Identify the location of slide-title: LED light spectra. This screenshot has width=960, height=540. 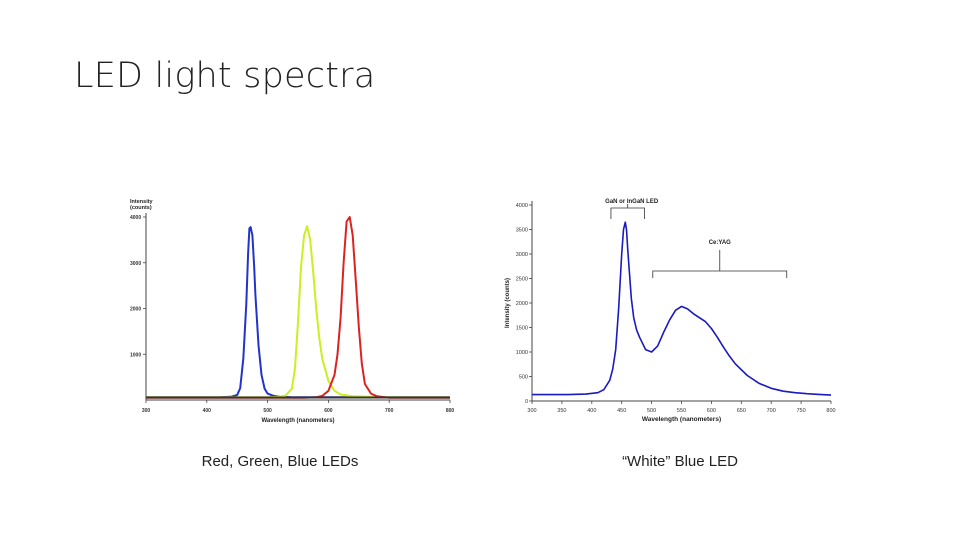
(225, 76).